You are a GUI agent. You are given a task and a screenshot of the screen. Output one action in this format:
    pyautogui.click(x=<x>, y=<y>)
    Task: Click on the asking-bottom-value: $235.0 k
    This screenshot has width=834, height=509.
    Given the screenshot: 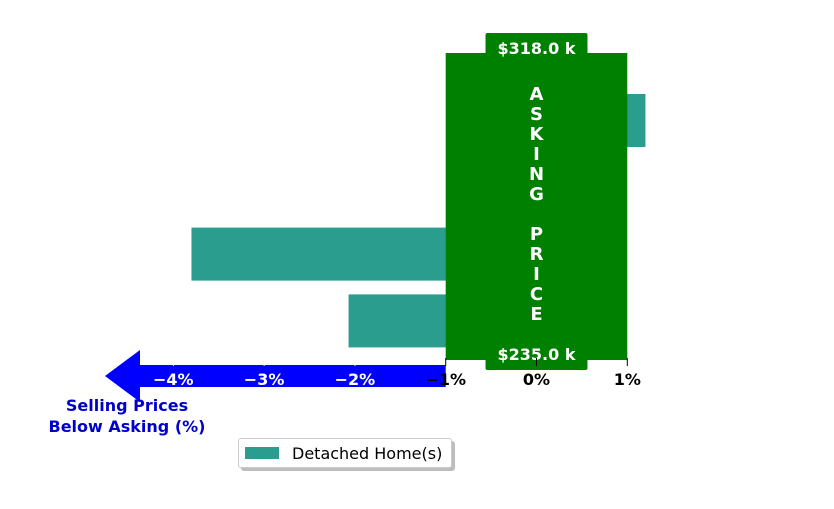 What is the action you would take?
    pyautogui.click(x=537, y=354)
    